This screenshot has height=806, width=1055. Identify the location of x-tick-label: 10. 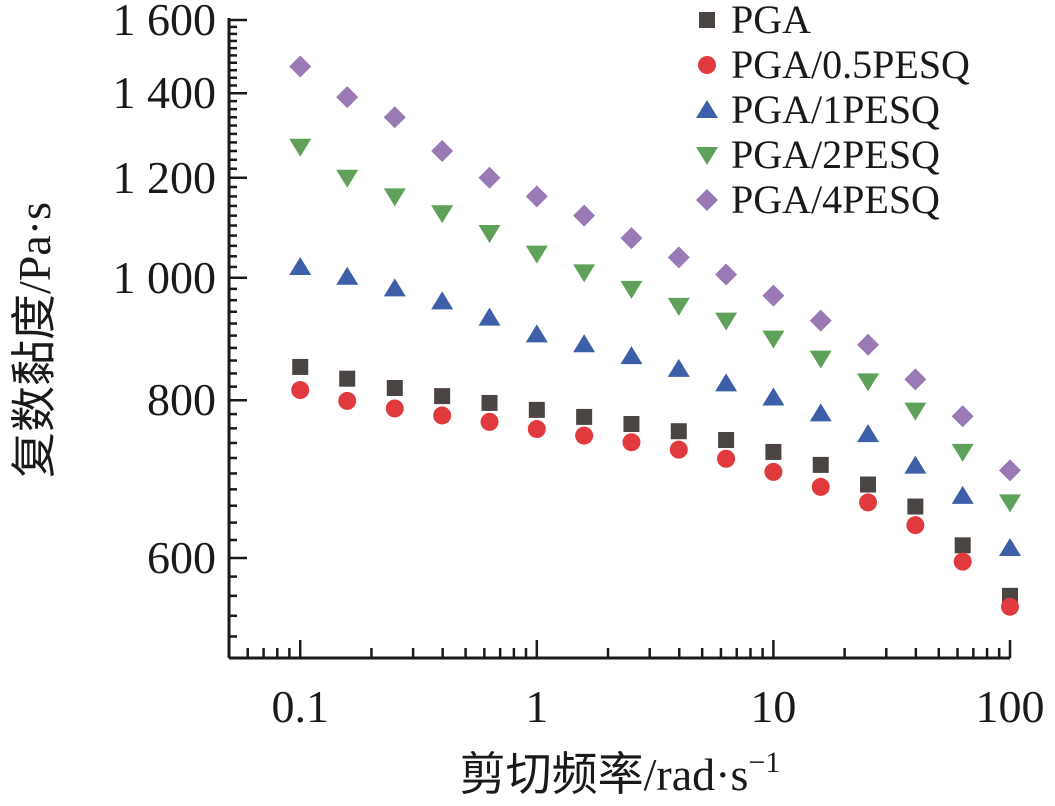
(773, 706).